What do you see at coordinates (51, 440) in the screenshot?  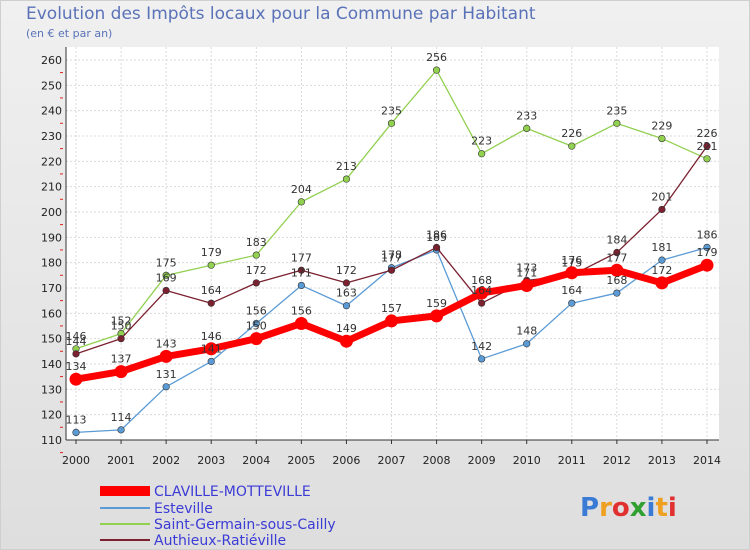 I see `y-tick-label: 110` at bounding box center [51, 440].